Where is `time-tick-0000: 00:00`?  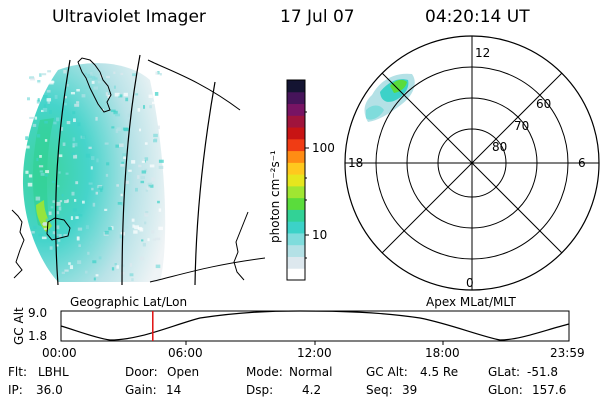 time-tick-0000: 00:00 is located at coordinates (59, 353).